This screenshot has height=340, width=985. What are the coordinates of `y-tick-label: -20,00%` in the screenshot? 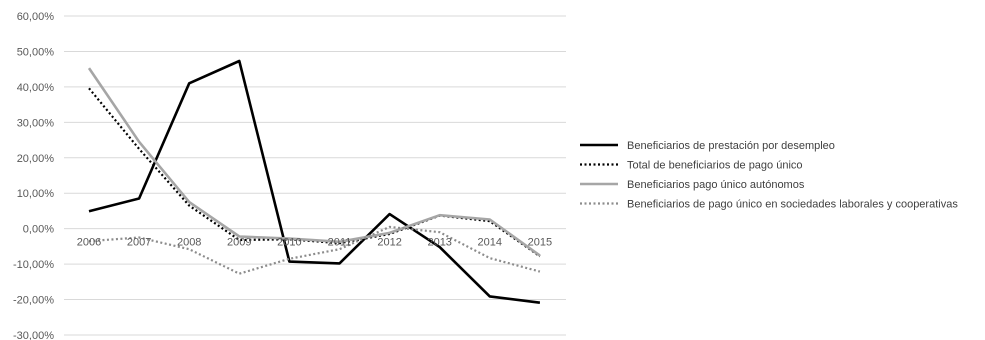 It's located at (33, 301).